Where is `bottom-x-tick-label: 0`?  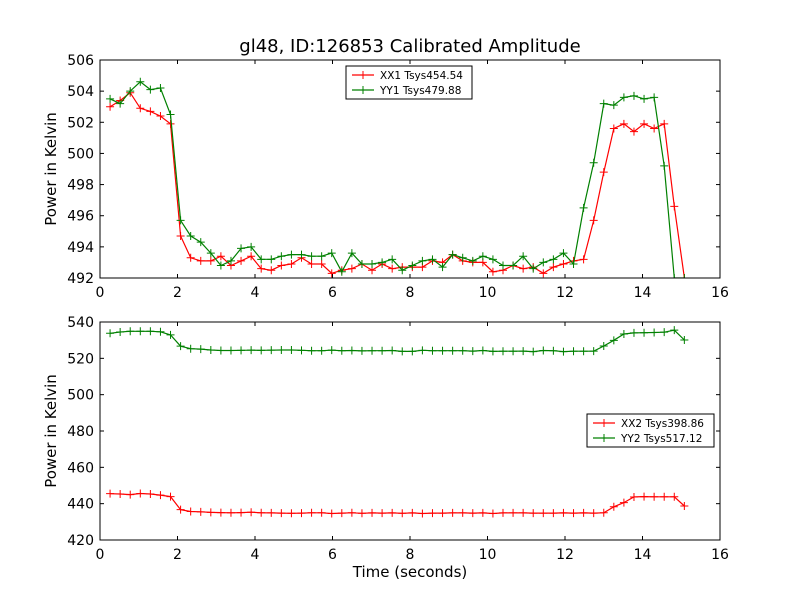
bottom-x-tick-label: 0 is located at coordinates (100, 555).